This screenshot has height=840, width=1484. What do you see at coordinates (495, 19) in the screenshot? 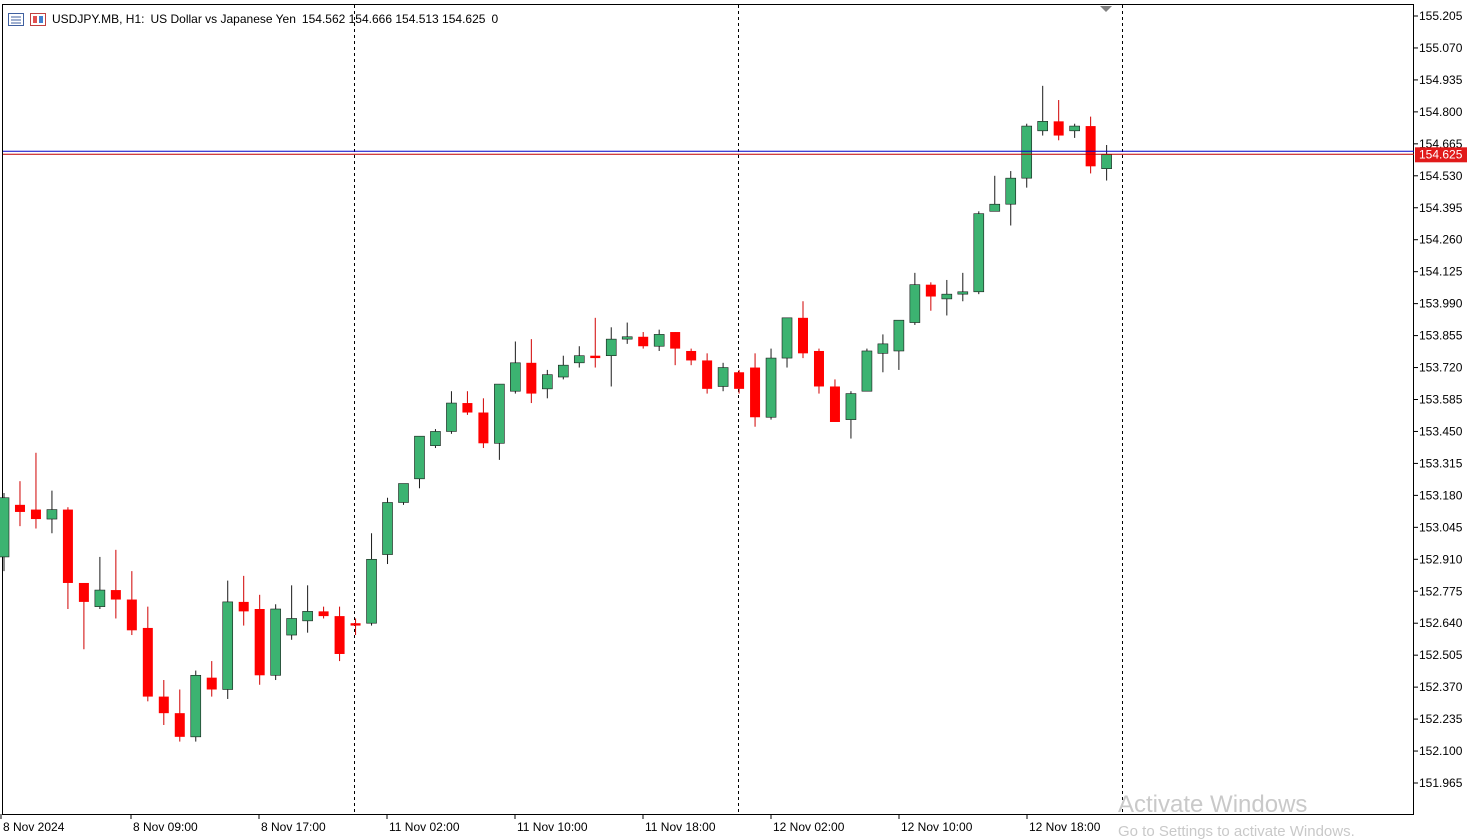
I see `volume-value: 0` at bounding box center [495, 19].